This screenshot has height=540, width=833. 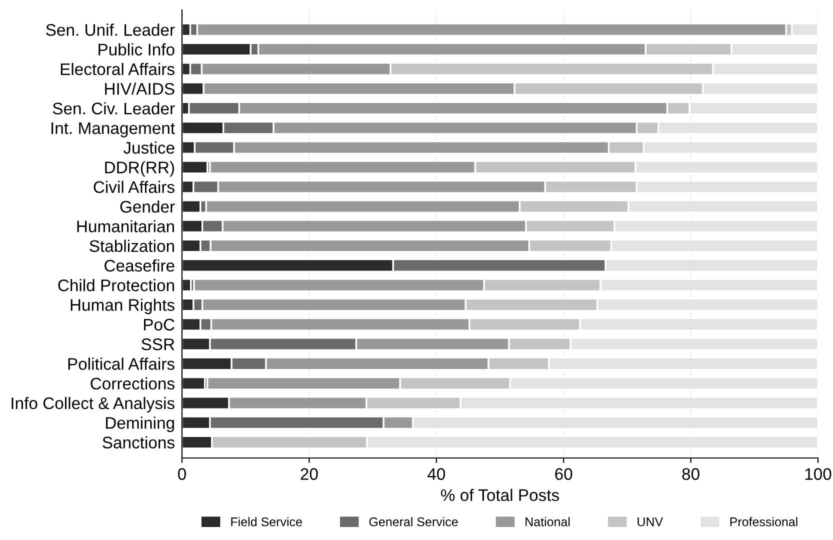 What do you see at coordinates (122, 306) in the screenshot?
I see `y-tick-label: Human Rights` at bounding box center [122, 306].